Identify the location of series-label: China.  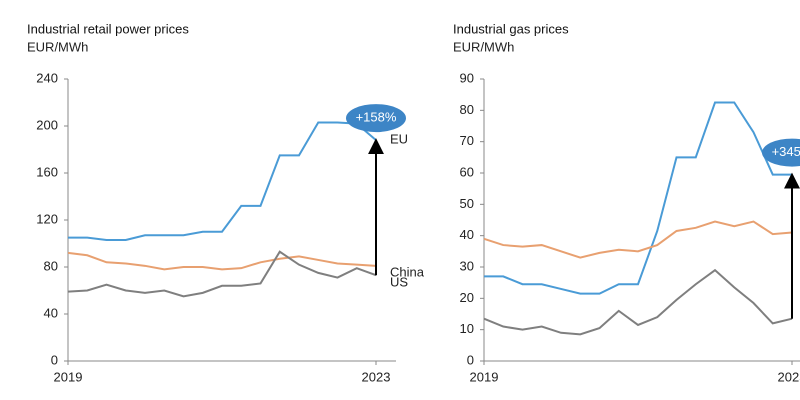
(407, 271).